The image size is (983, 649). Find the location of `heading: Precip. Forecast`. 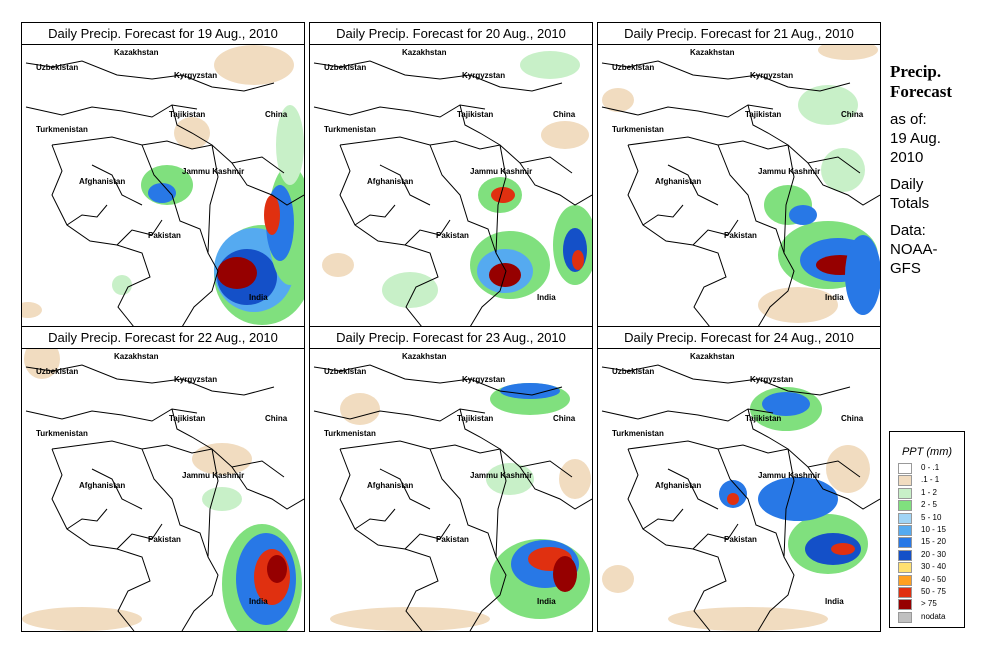

heading: Precip. Forecast is located at coordinates (935, 82).